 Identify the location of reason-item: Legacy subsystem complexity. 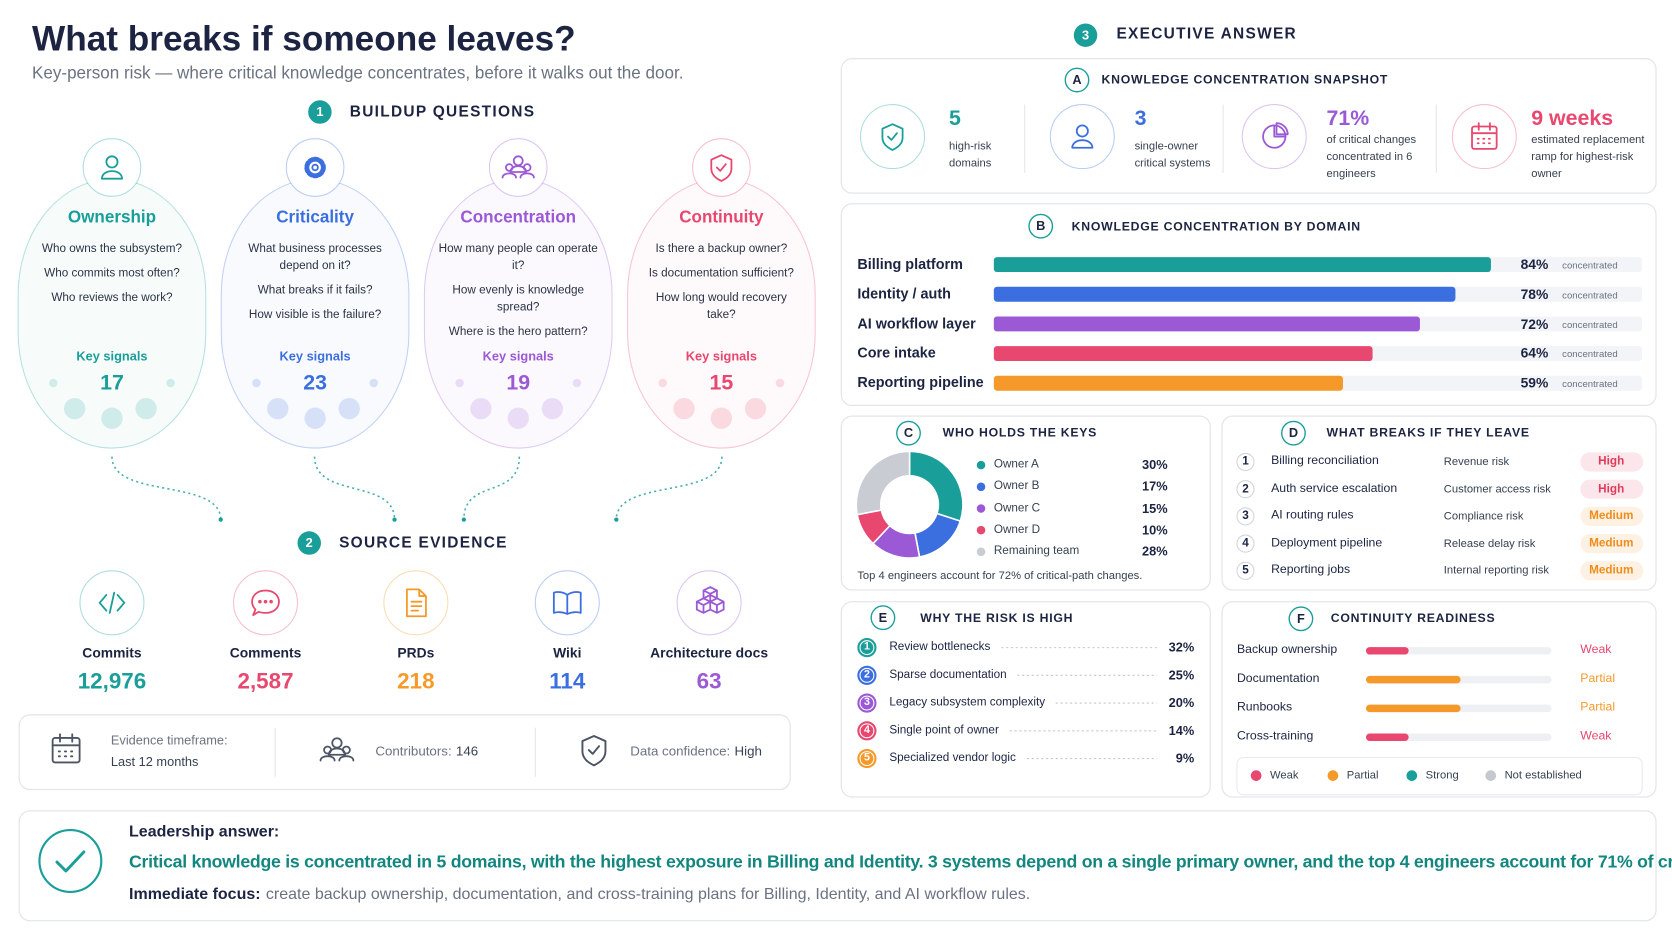
(967, 702).